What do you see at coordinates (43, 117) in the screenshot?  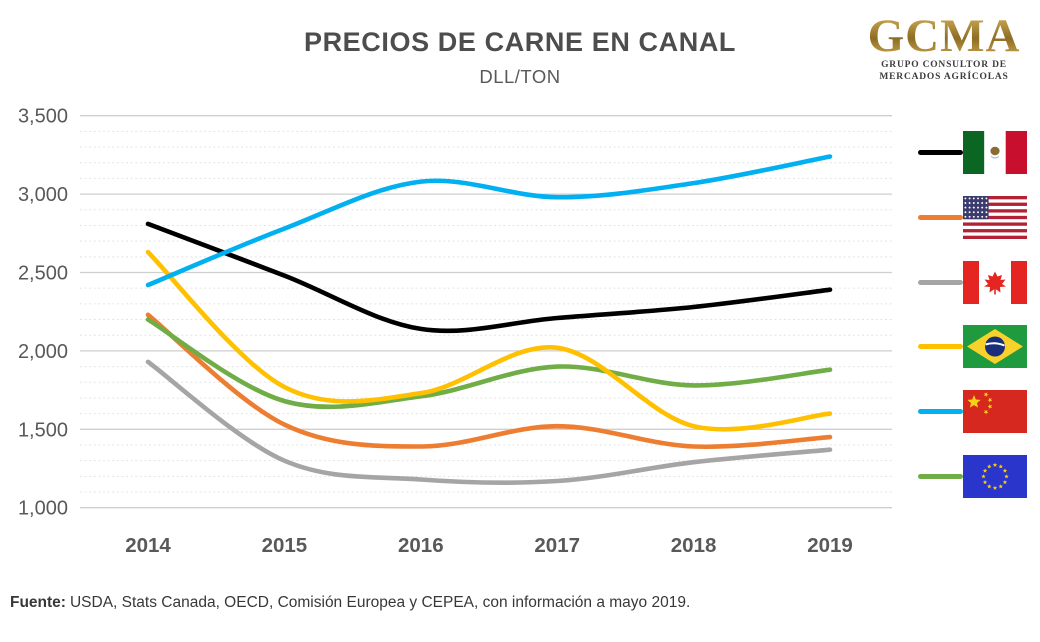 I see `y-tick-label: 3,500` at bounding box center [43, 117].